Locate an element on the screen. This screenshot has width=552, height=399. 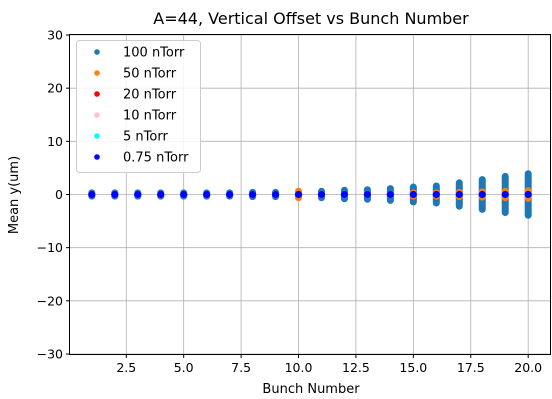
legend-label: 10 nTorr is located at coordinates (150, 116).